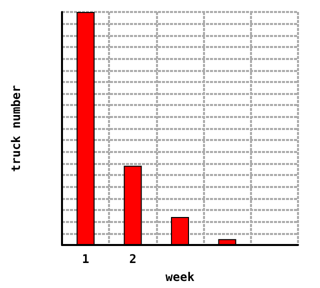 The width and height of the screenshot is (320, 288). Describe the element at coordinates (86, 259) in the screenshot. I see `x-tick-label: 1` at that location.